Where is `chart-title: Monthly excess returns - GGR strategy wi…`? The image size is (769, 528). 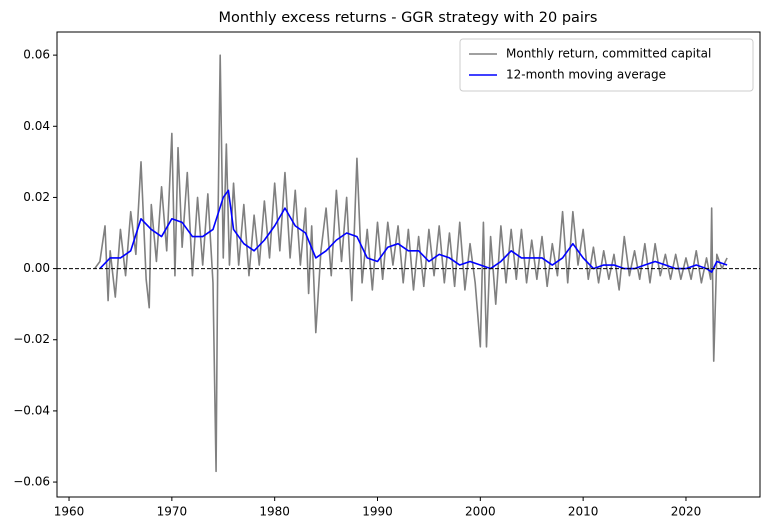 chart-title: Monthly excess returns - GGR strategy wi… is located at coordinates (408, 18).